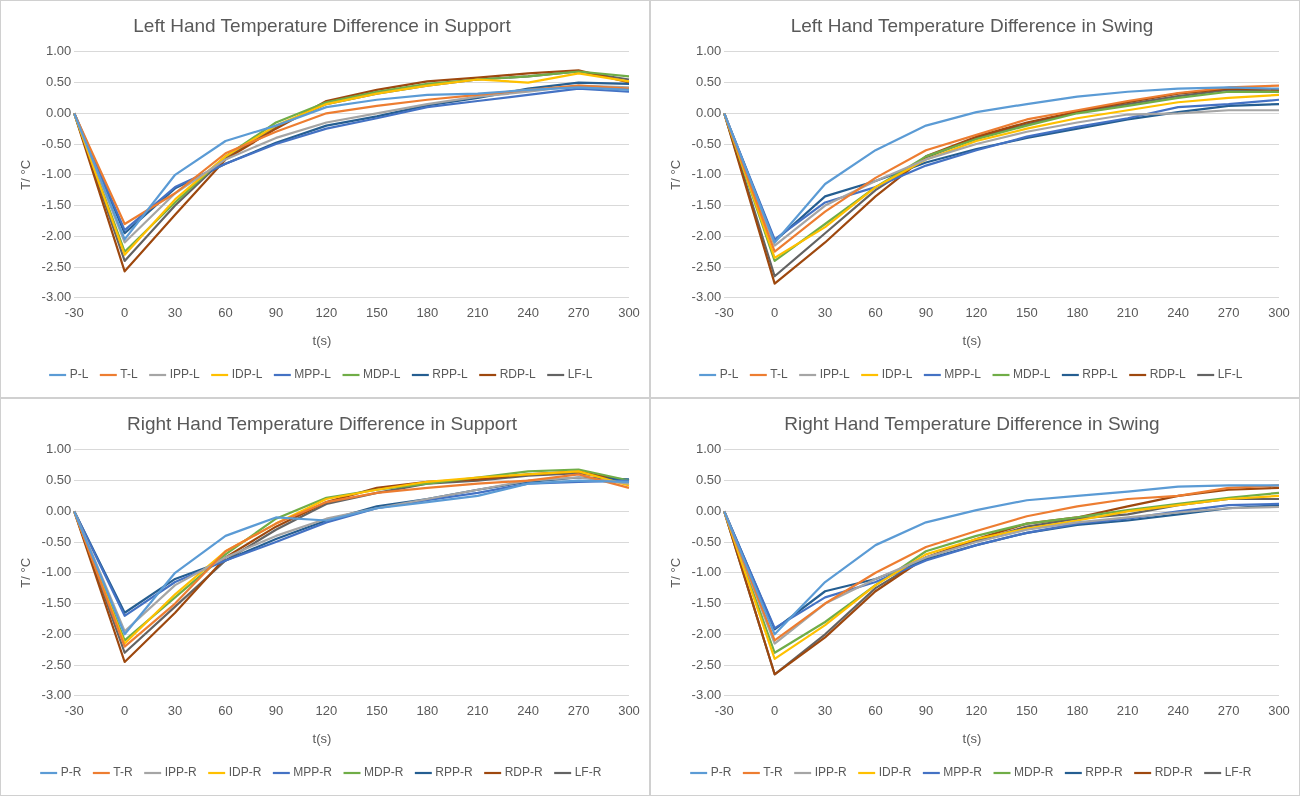 The height and width of the screenshot is (798, 1303). Describe the element at coordinates (1100, 374) in the screenshot. I see `legend-label: RPP-L` at that location.